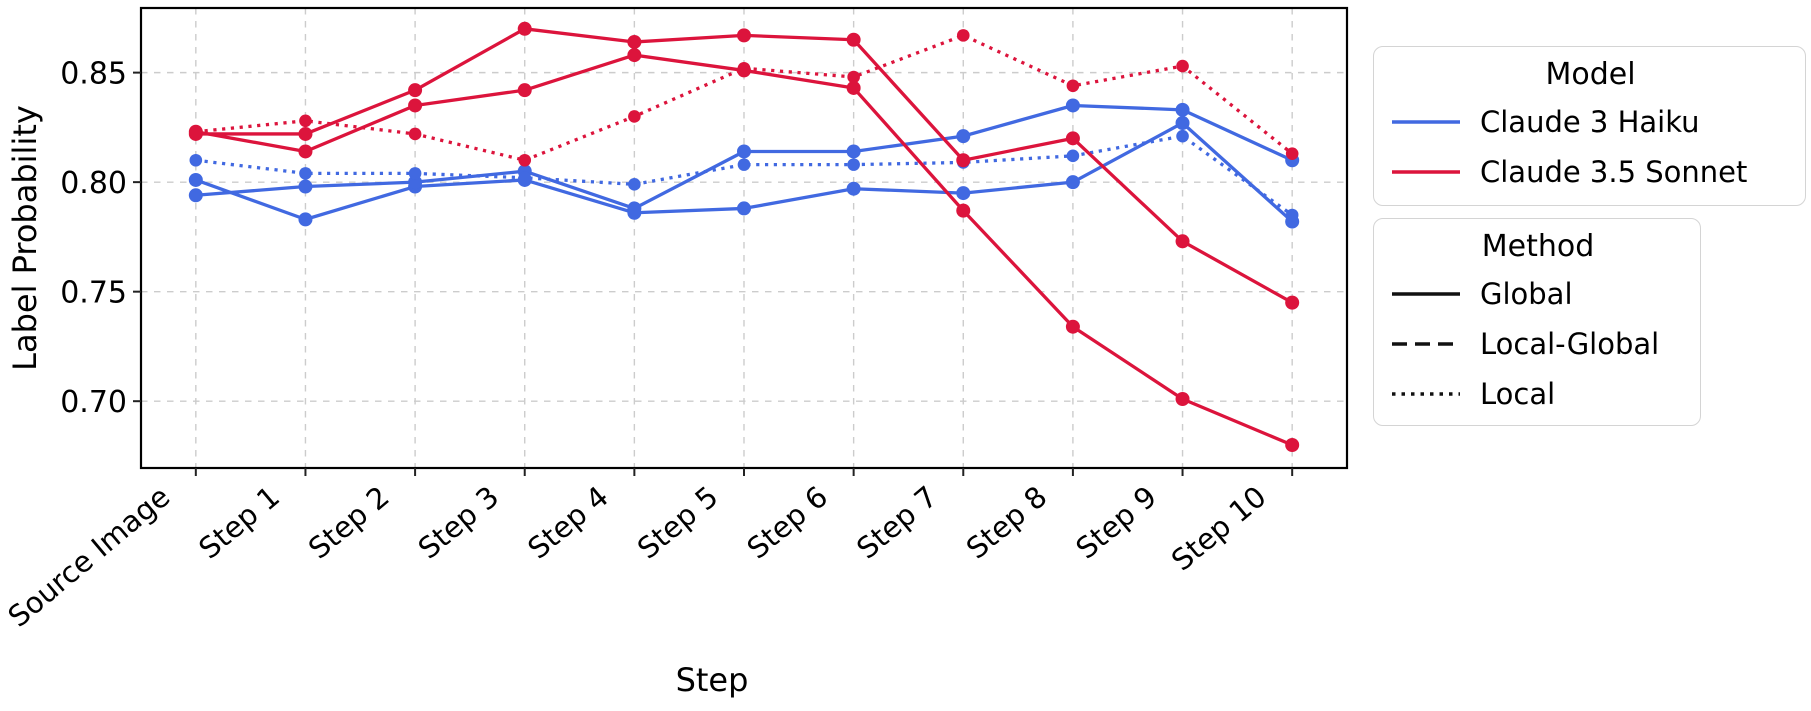 This screenshot has width=1811, height=711. What do you see at coordinates (89, 556) in the screenshot?
I see `x-tick-label: Source Image` at bounding box center [89, 556].